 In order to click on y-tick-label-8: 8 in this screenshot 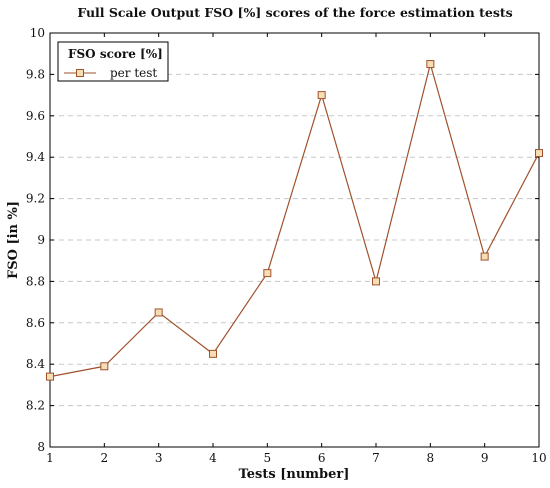, I will do `click(41, 447)`.